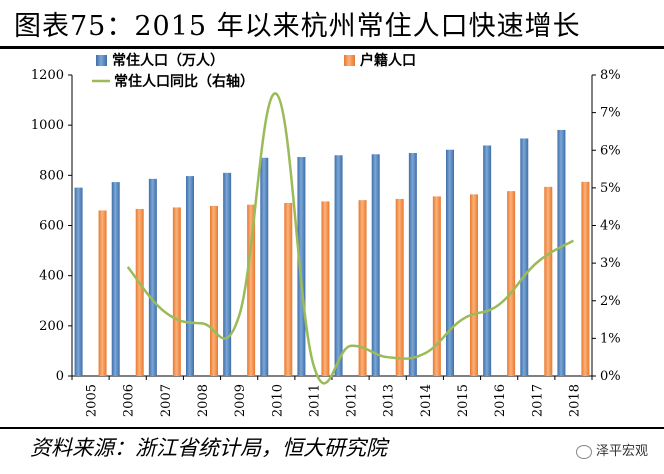 This screenshot has height=474, width=664. What do you see at coordinates (610, 263) in the screenshot?
I see `y2-tick-label: 3%` at bounding box center [610, 263].